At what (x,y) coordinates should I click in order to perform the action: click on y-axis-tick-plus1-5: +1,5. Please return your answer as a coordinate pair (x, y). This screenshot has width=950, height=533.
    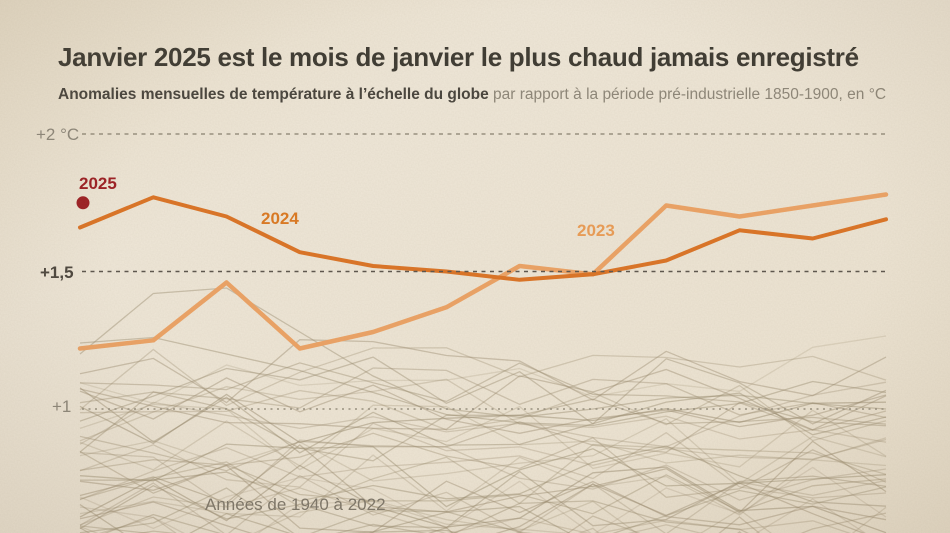
    Looking at the image, I should click on (57, 272).